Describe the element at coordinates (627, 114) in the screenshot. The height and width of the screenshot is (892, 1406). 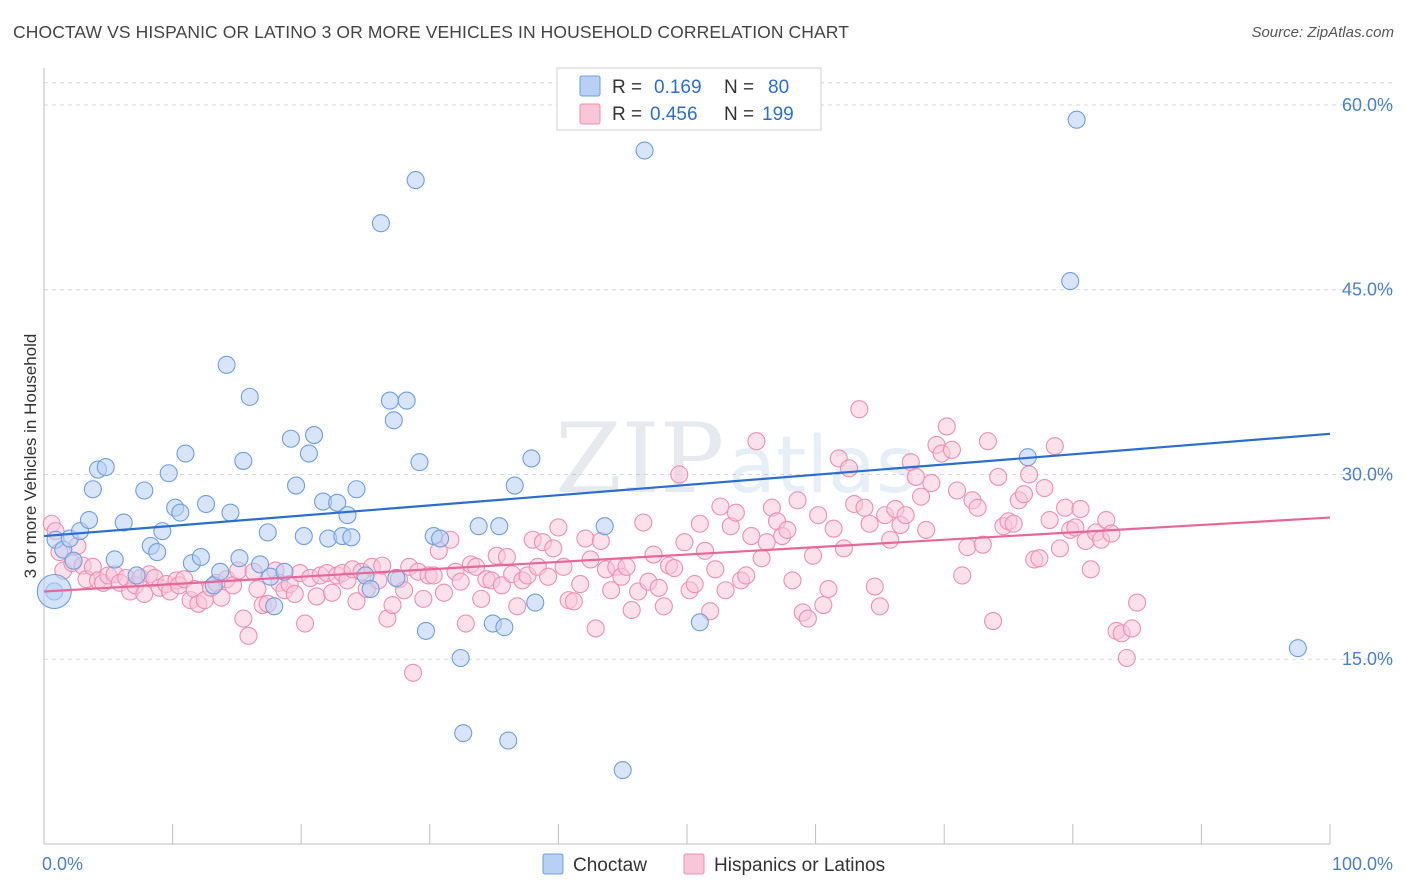
I see `legend-r-label-hispanic: R =` at that location.